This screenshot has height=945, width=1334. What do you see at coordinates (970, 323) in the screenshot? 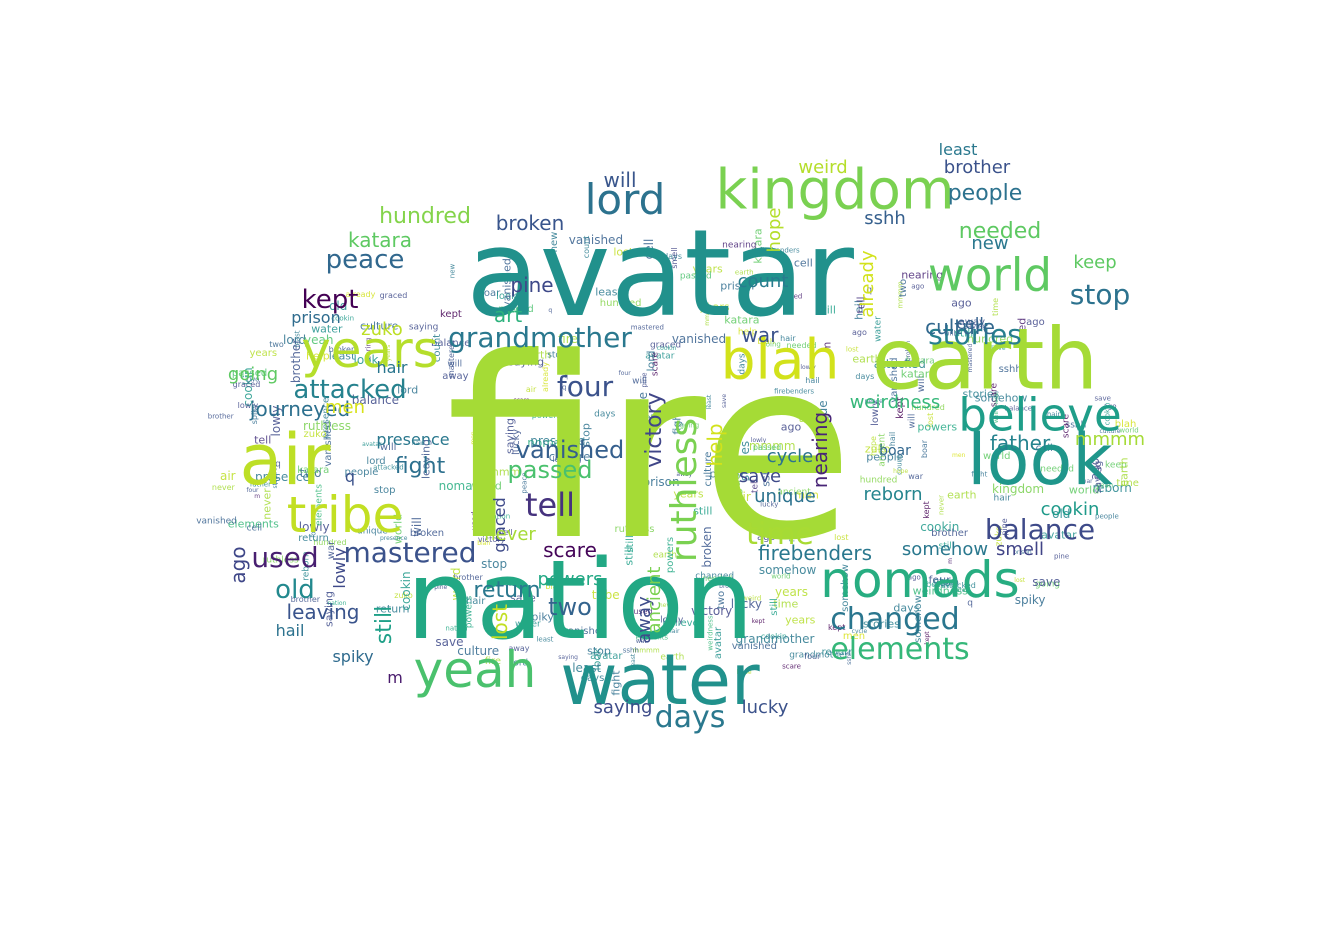
I see `cloud-word-cell: cell` at bounding box center [970, 323].